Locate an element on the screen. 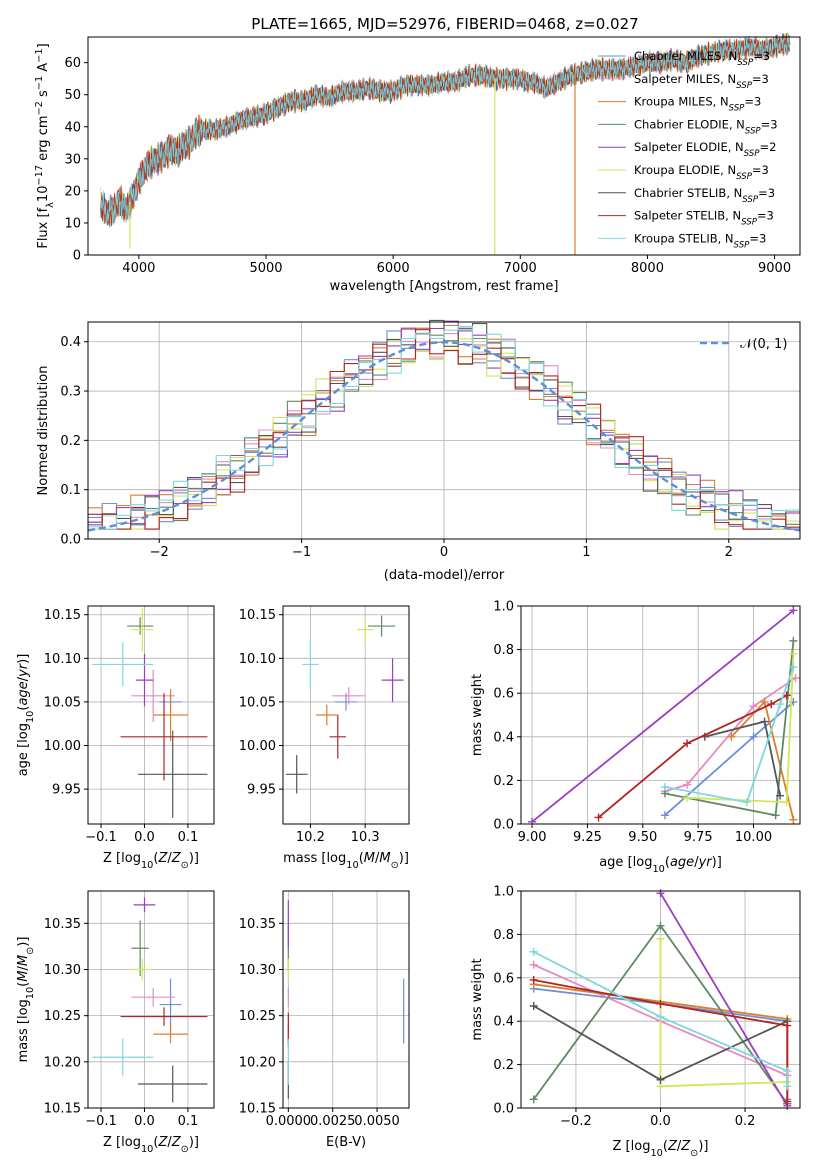 The image size is (819, 1170). x-tick-label: 1 is located at coordinates (586, 552).